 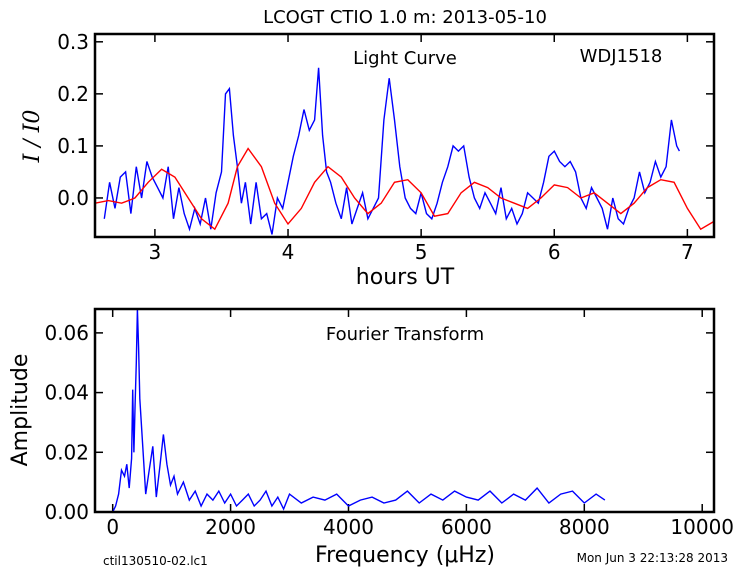 I want to click on fourier-ytick-label: 0.04, so click(x=66, y=393).